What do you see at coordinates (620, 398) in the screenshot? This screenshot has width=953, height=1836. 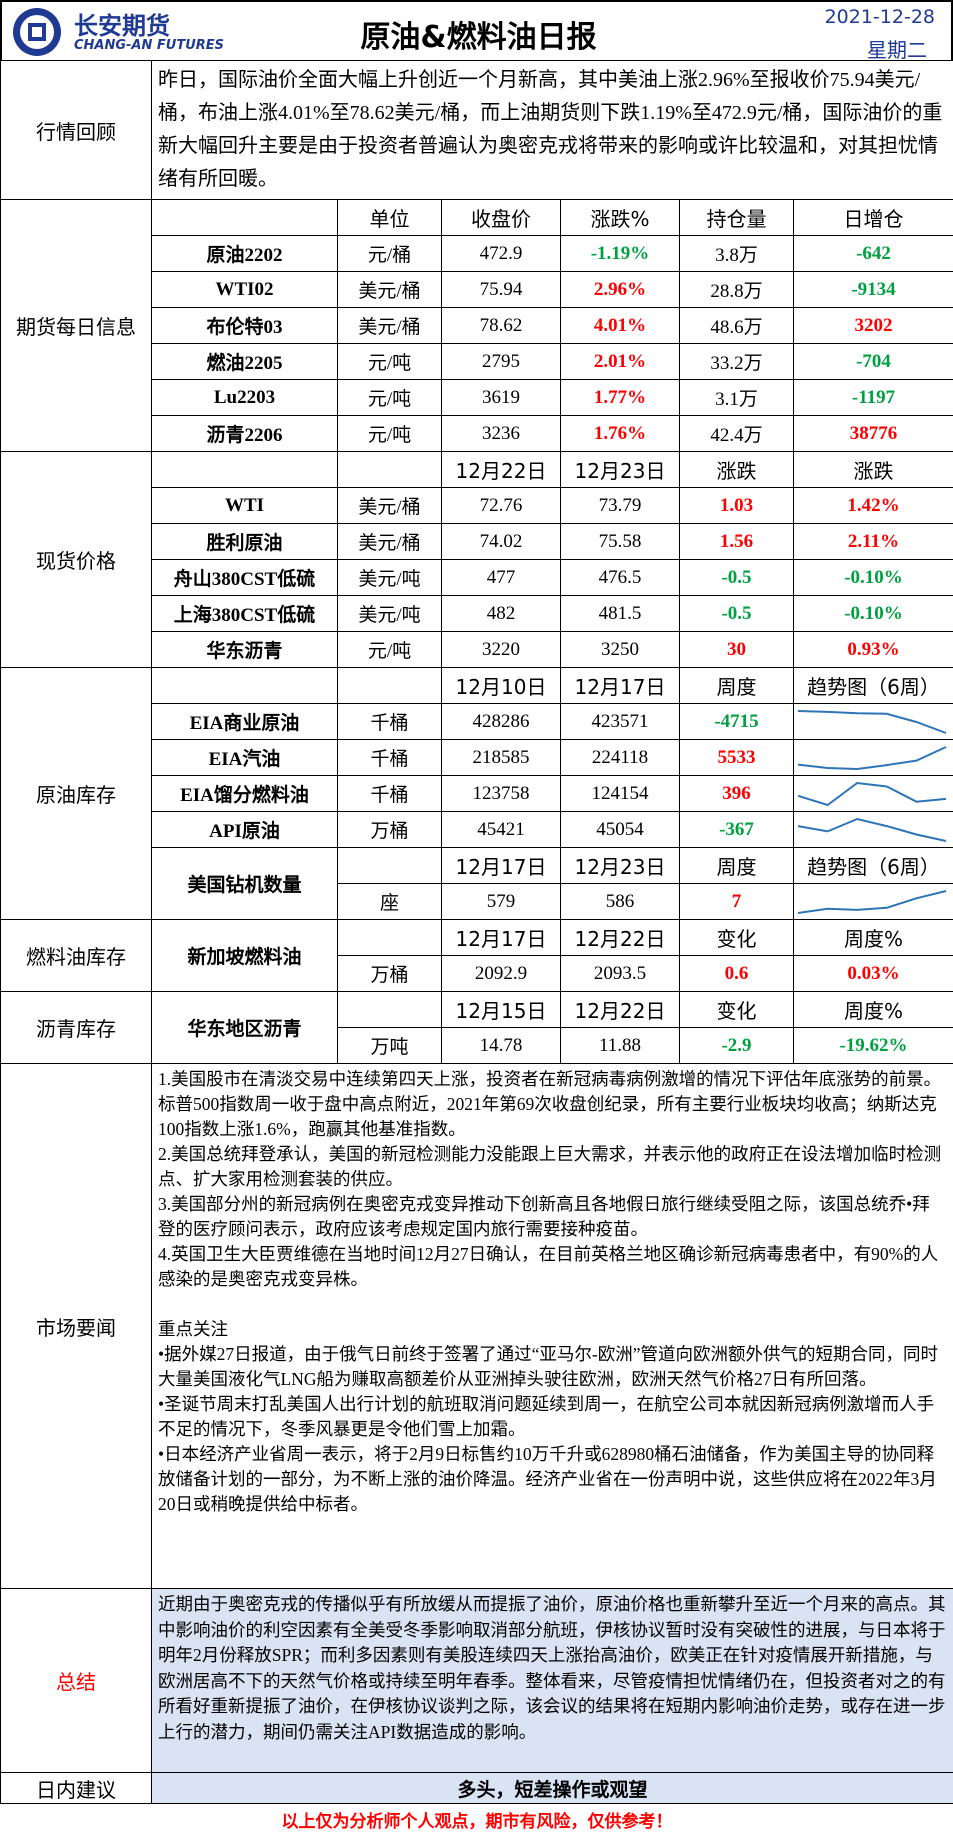 I see `table-cell: 1.77%` at bounding box center [620, 398].